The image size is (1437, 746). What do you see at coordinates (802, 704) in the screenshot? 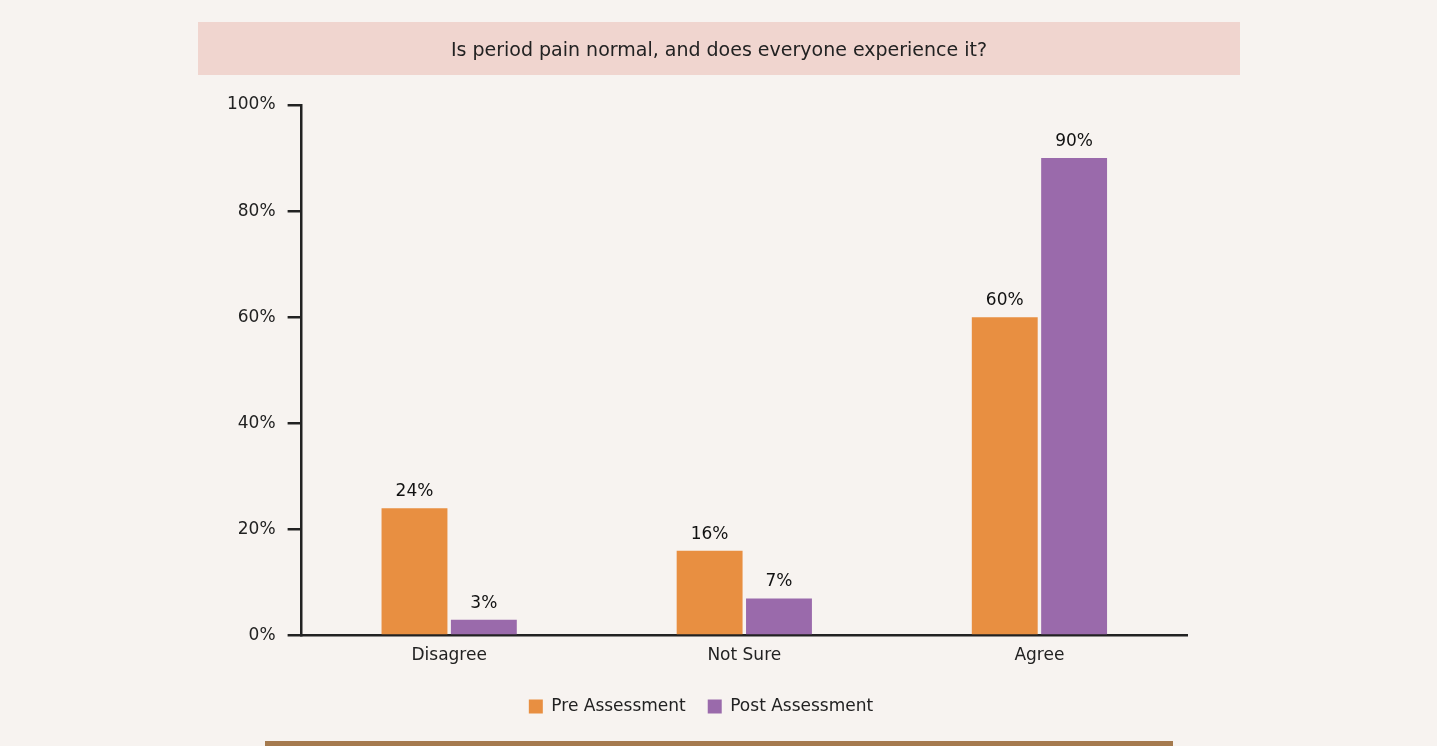
I see `legend-label: Post Assessment` at bounding box center [802, 704].